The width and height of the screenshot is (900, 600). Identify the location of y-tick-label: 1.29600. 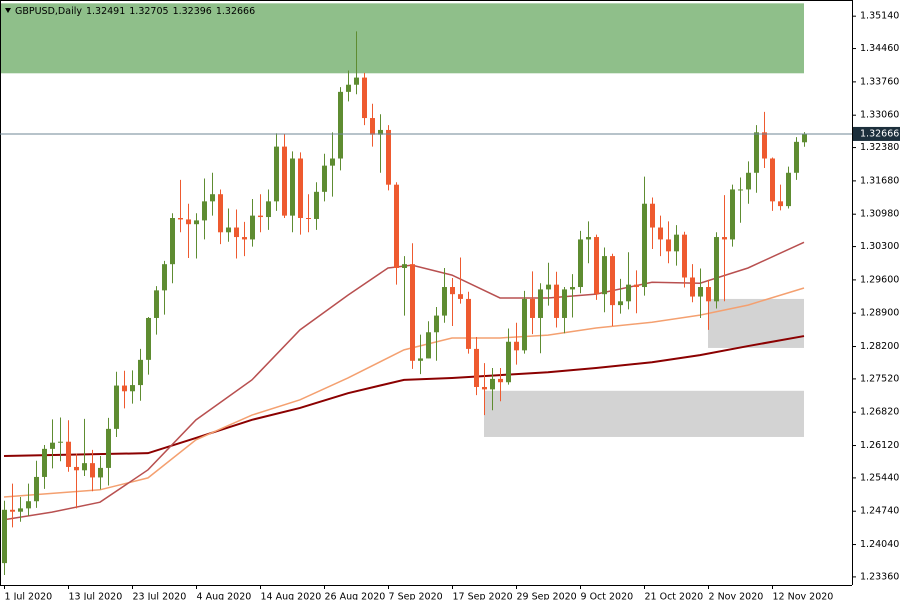
(879, 279).